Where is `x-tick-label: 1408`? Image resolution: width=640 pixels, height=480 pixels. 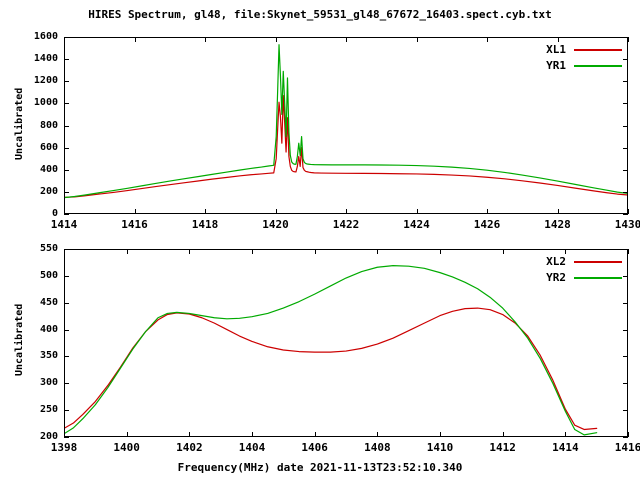
x-tick-label: 1408 is located at coordinates (377, 447).